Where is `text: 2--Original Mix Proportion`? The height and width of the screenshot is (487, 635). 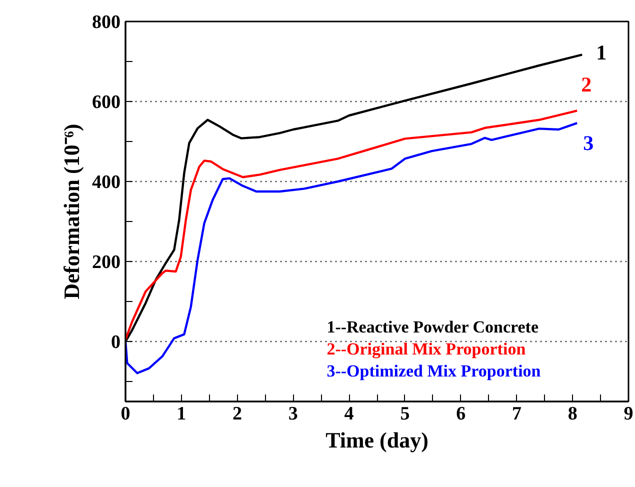 text: 2--Original Mix Proportion is located at coordinates (426, 349).